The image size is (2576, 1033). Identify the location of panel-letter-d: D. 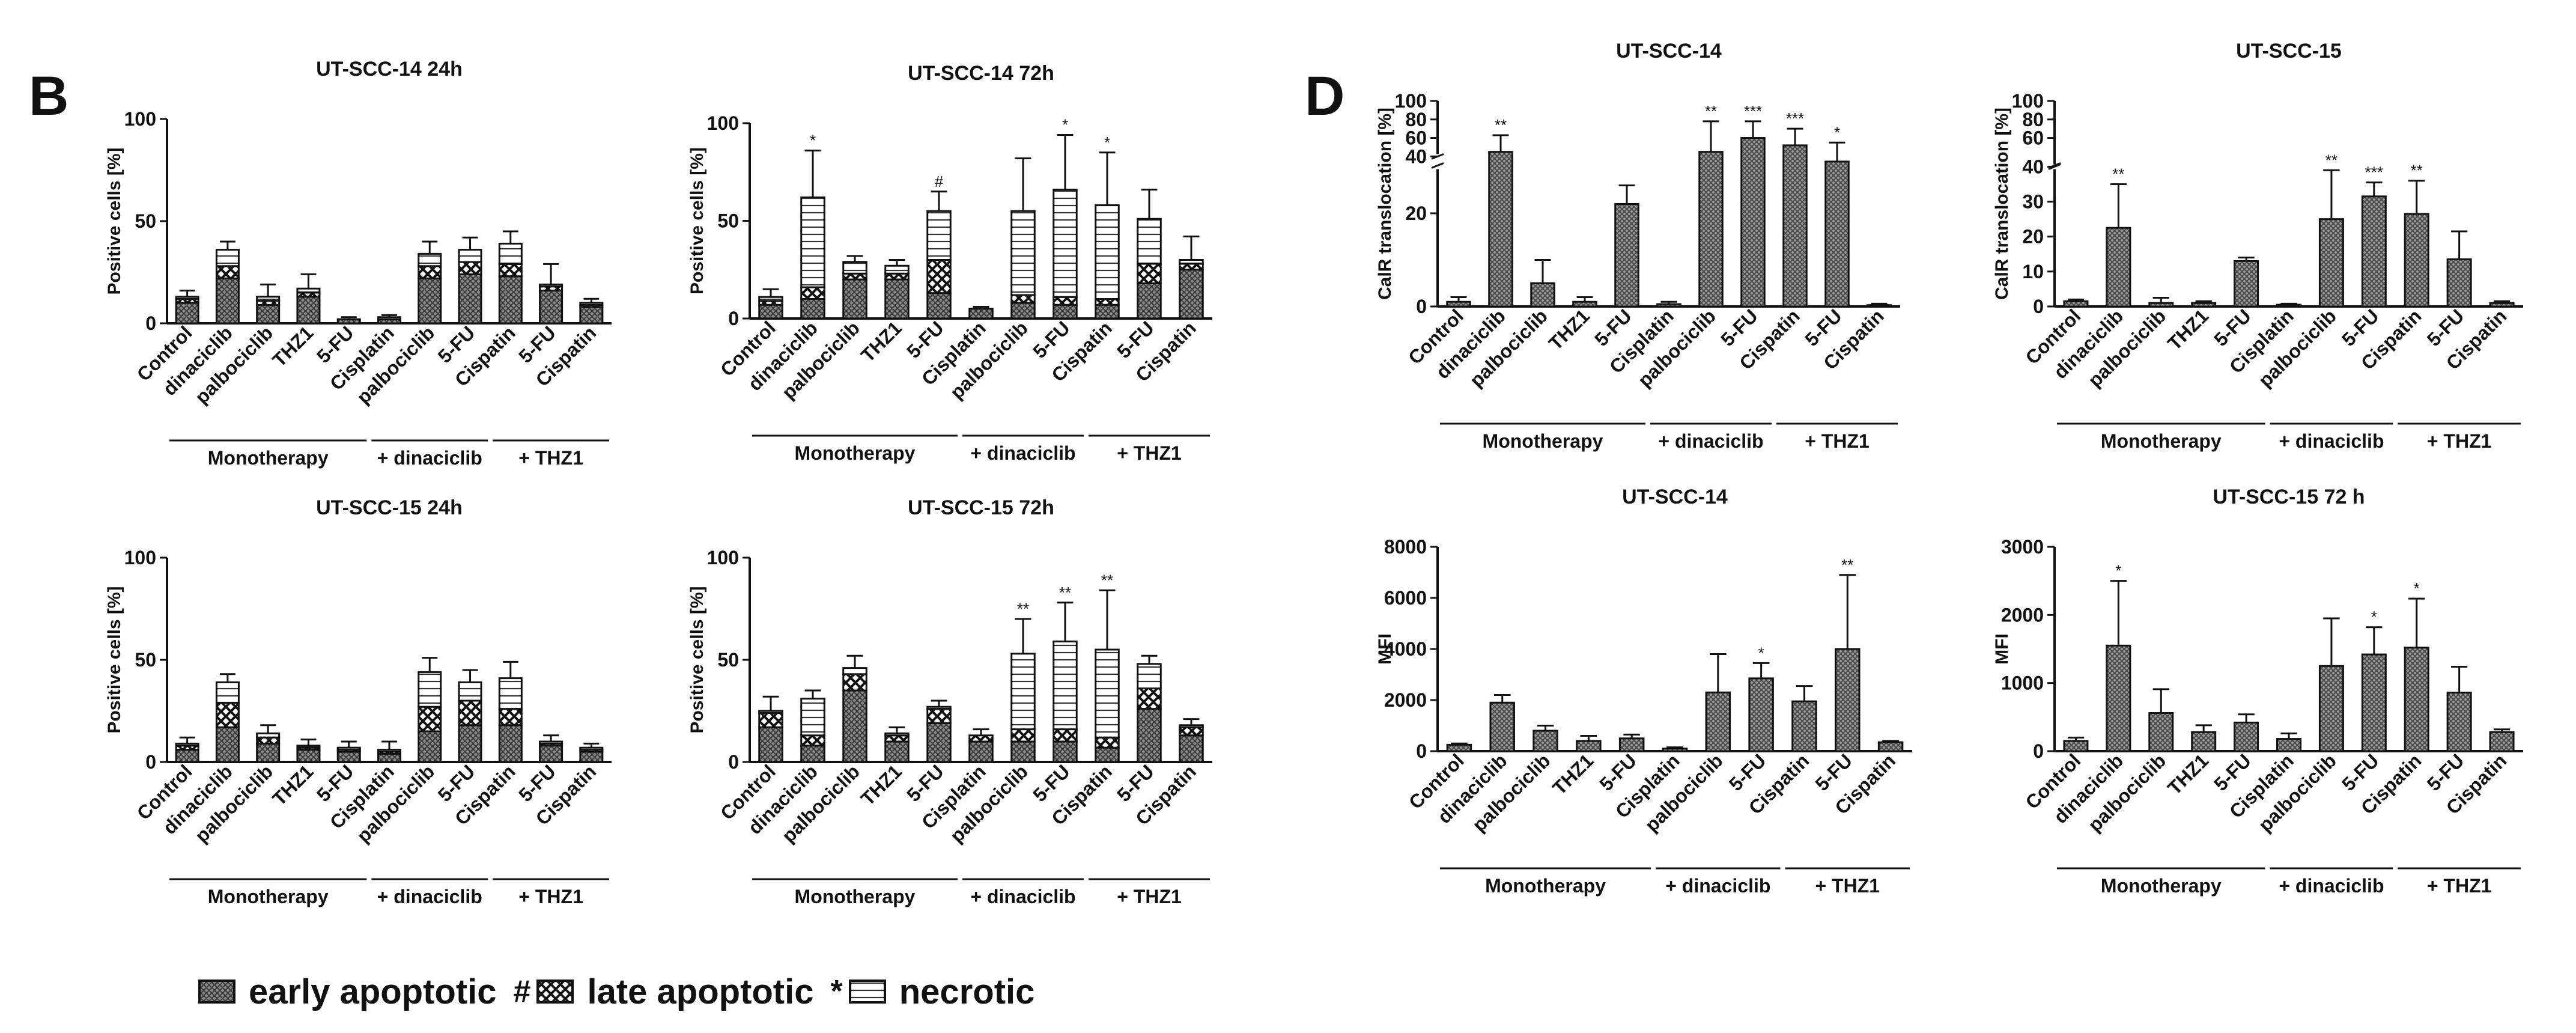
(1325, 97).